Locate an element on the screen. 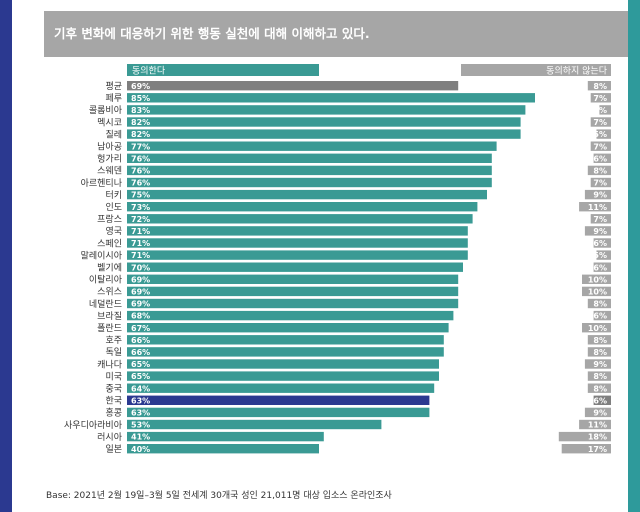 The width and height of the screenshot is (640, 512). category-label: 캐나다 is located at coordinates (110, 364).